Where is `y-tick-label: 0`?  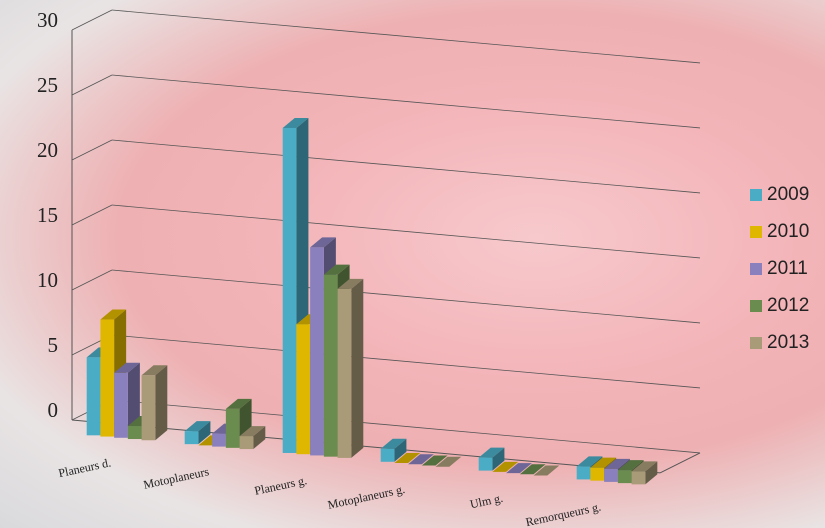 y-tick-label: 0 is located at coordinates (53, 410).